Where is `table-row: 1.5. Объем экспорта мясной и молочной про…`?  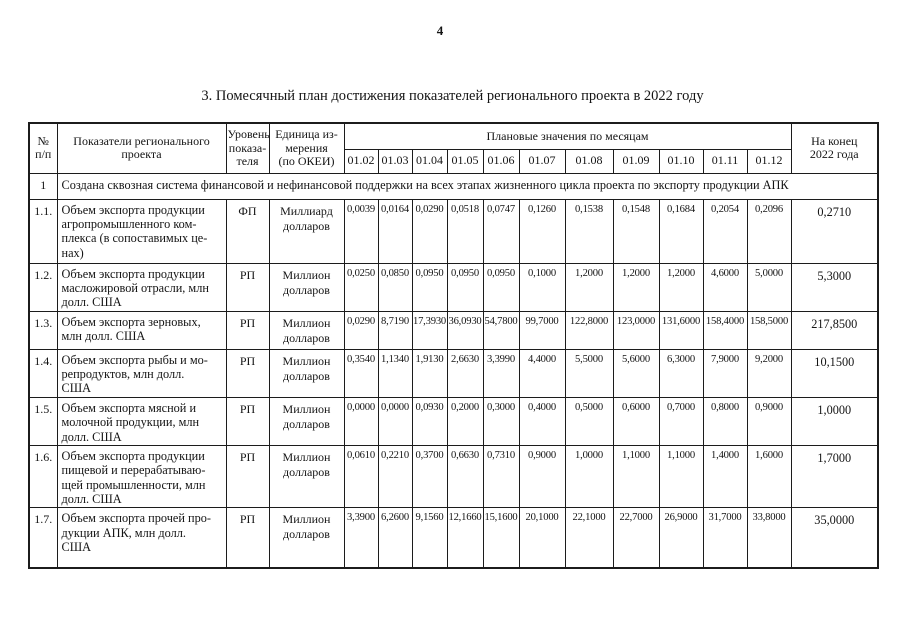 table-row: 1.5. Объем экспорта мясной и молочной про… is located at coordinates (453, 421).